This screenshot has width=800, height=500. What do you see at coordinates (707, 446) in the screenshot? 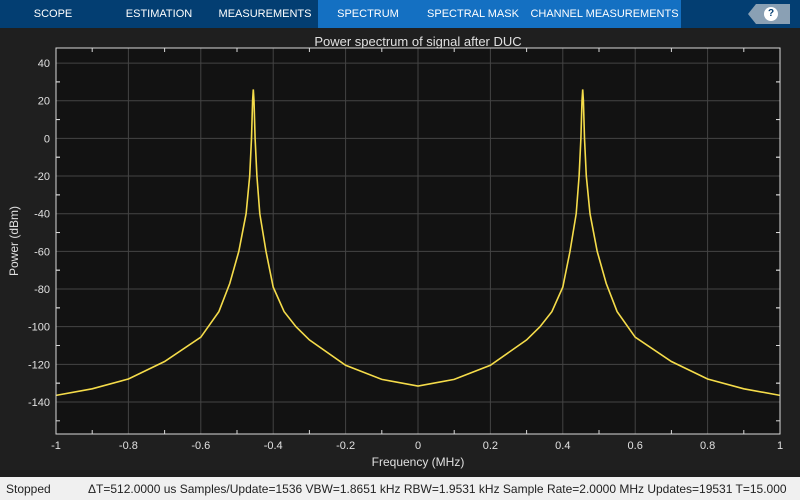
I see `x-tick-label: 0.8` at bounding box center [707, 446].